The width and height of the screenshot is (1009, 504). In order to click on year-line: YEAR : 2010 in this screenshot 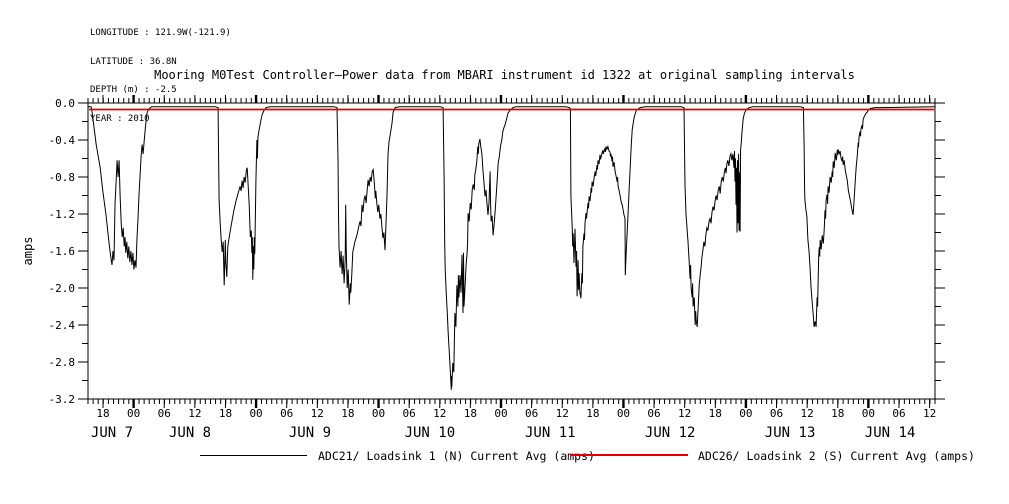, I will do `click(120, 118)`.